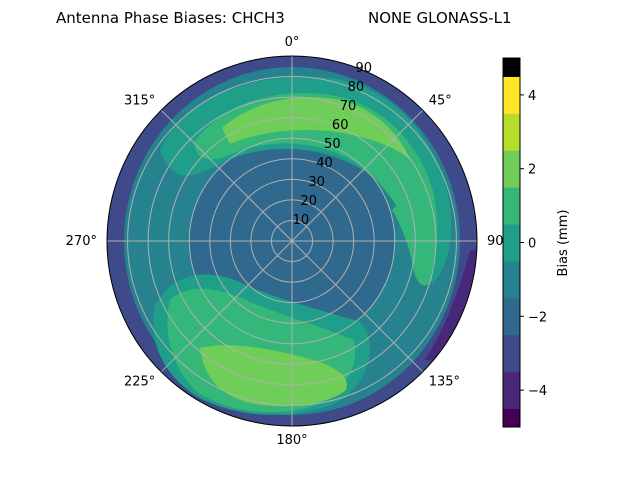 This screenshot has width=640, height=480. Describe the element at coordinates (532, 170) in the screenshot. I see `colorbar-tick-label: 2` at that location.